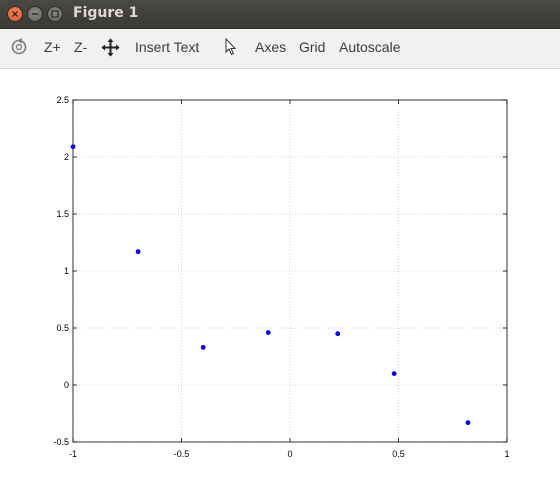 The width and height of the screenshot is (560, 489). I want to click on y-tick-label: 2.5, so click(62, 100).